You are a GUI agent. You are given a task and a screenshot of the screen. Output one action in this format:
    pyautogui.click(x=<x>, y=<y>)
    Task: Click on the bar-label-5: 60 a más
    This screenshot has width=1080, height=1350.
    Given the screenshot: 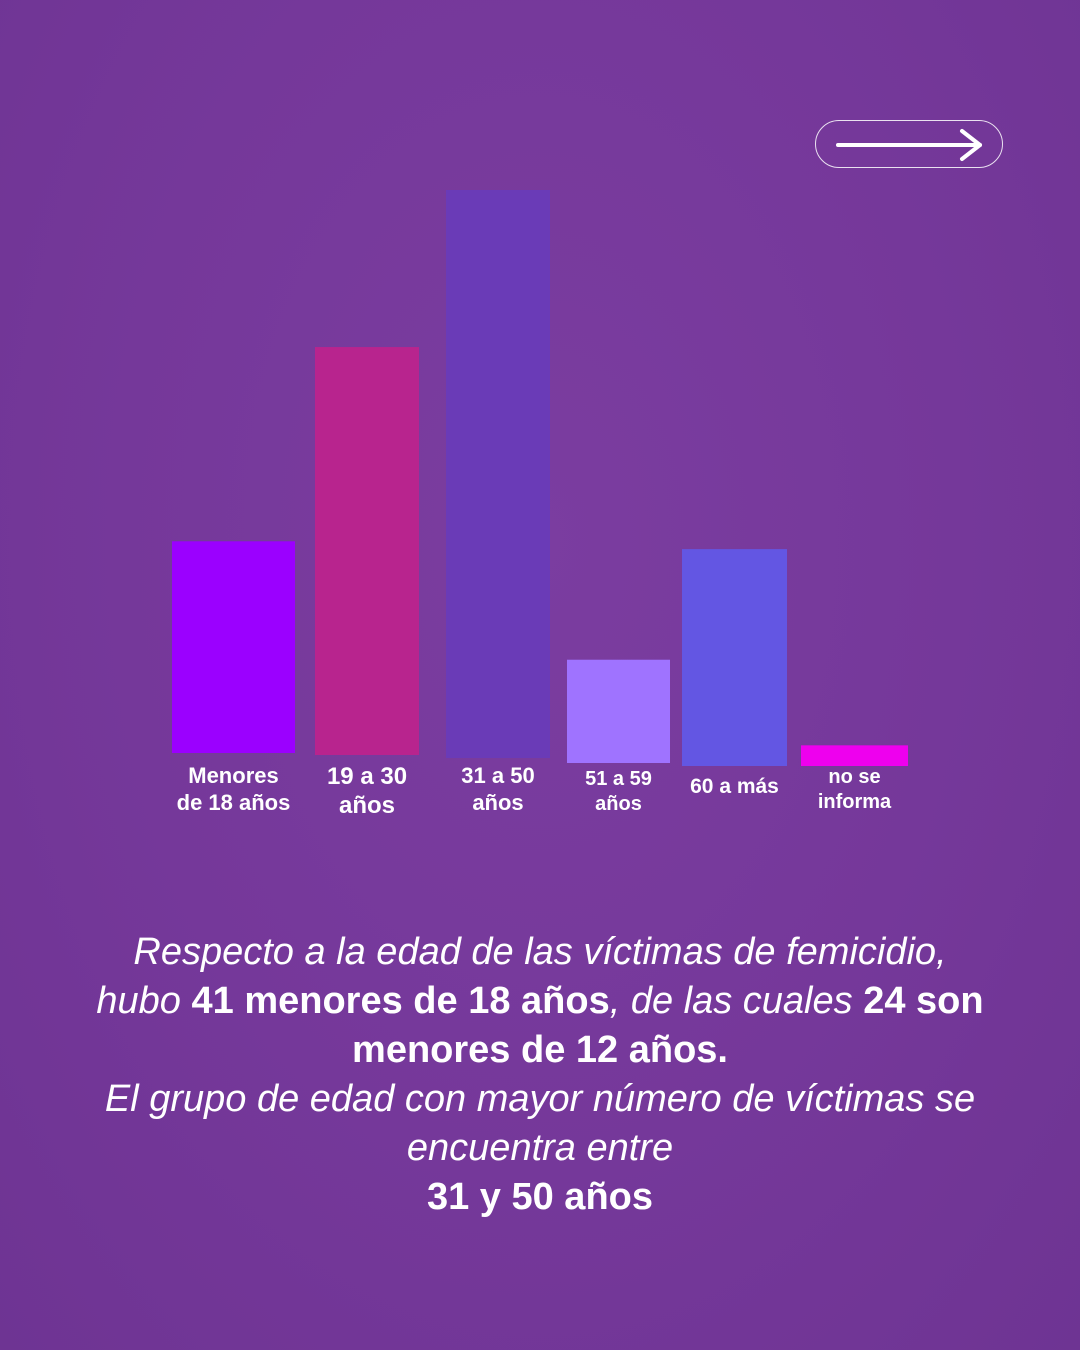 What is the action you would take?
    pyautogui.click(x=734, y=786)
    